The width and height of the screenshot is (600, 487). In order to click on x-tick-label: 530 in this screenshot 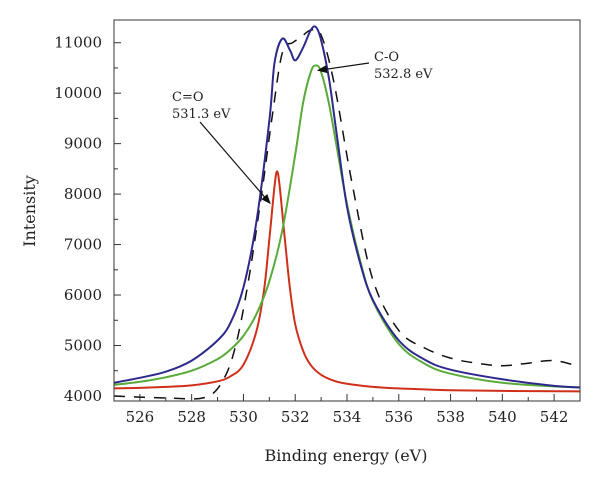, I will do `click(243, 417)`.